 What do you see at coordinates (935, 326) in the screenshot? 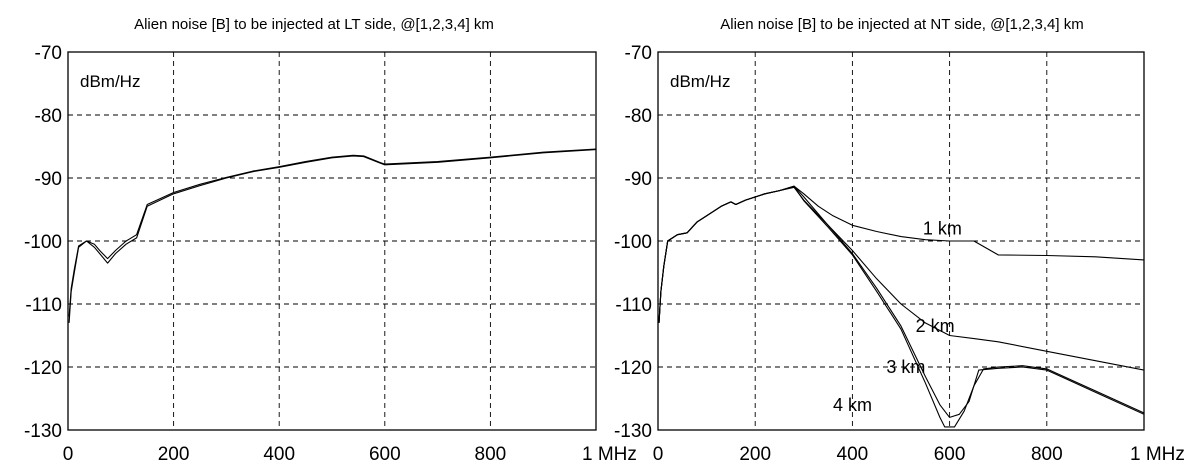
I see `series-annotation: 2 km` at bounding box center [935, 326].